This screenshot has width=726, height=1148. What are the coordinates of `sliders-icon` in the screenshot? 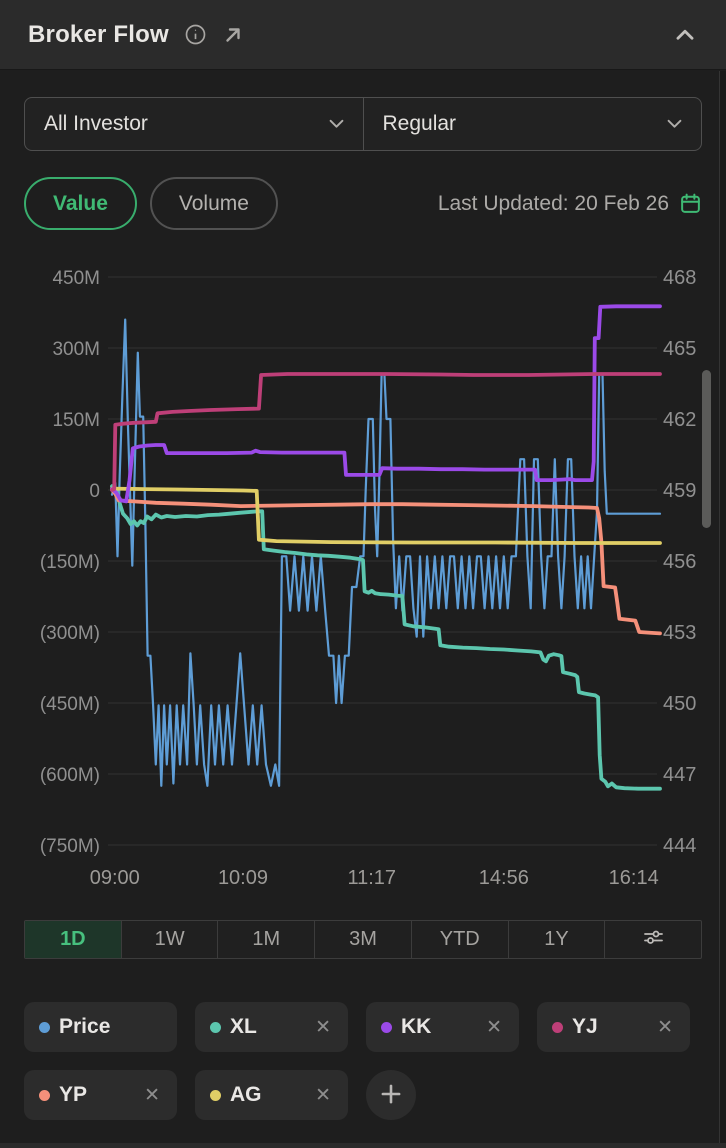 It's located at (653, 940).